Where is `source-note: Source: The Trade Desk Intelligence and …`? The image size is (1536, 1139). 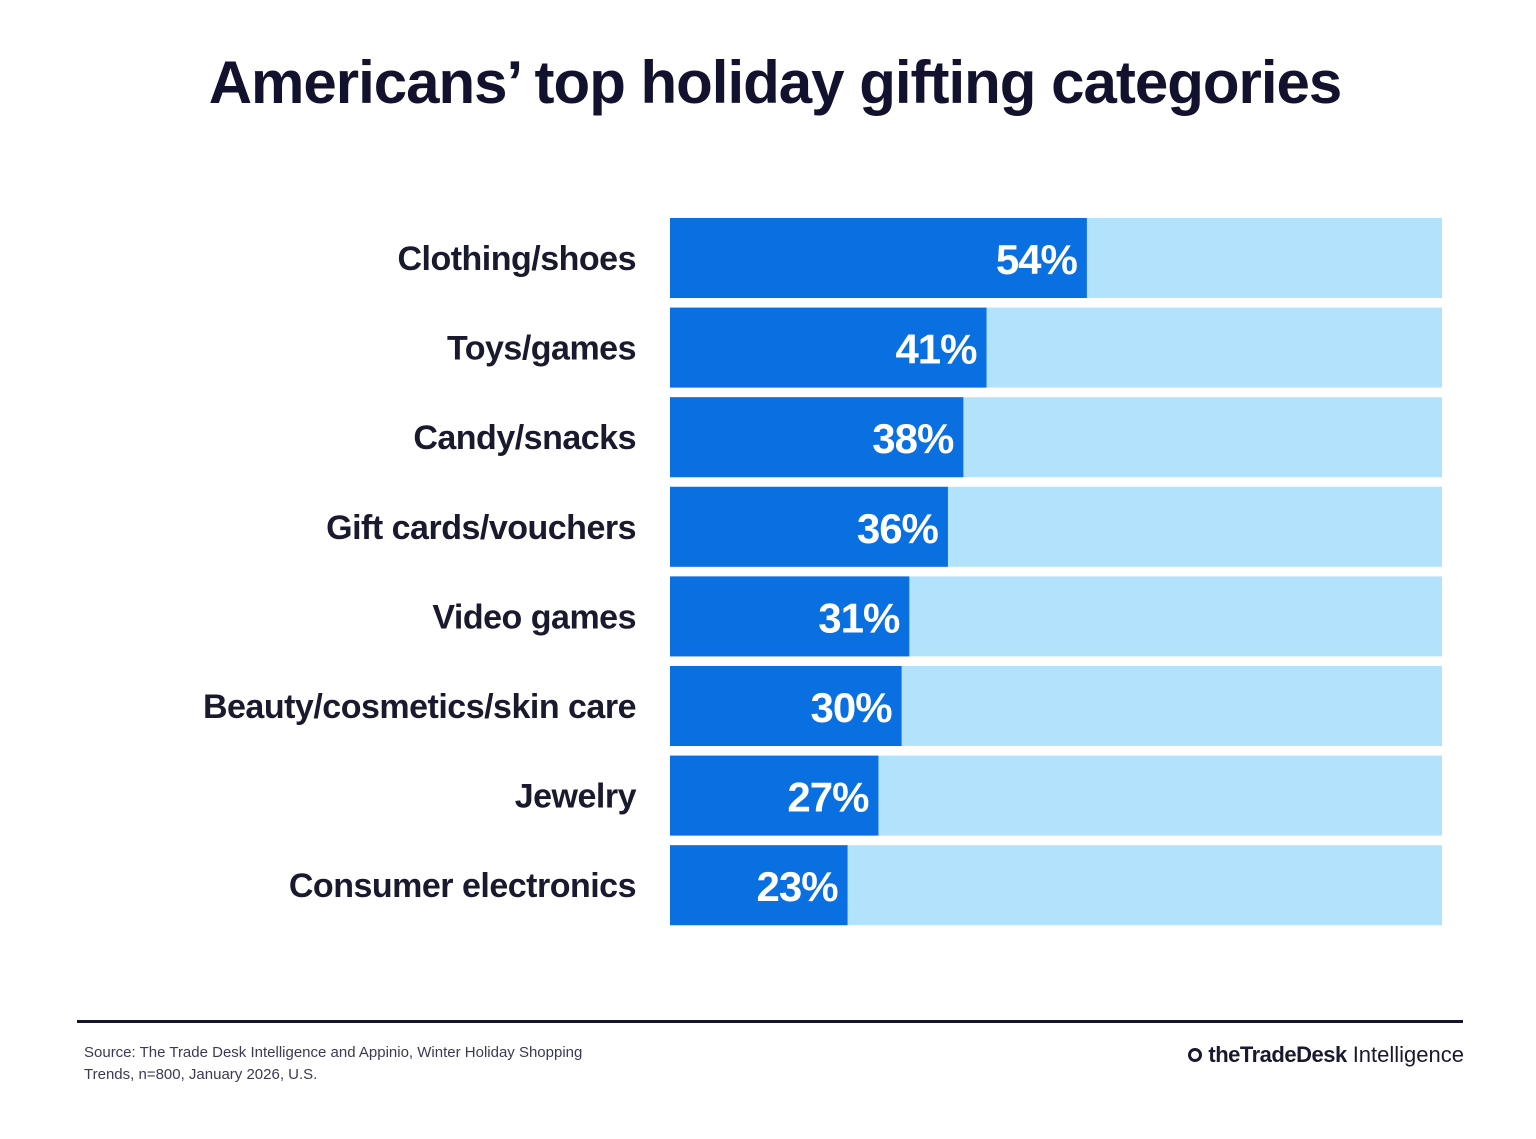
source-note: Source: The Trade Desk Intelligence and … is located at coordinates (333, 1063).